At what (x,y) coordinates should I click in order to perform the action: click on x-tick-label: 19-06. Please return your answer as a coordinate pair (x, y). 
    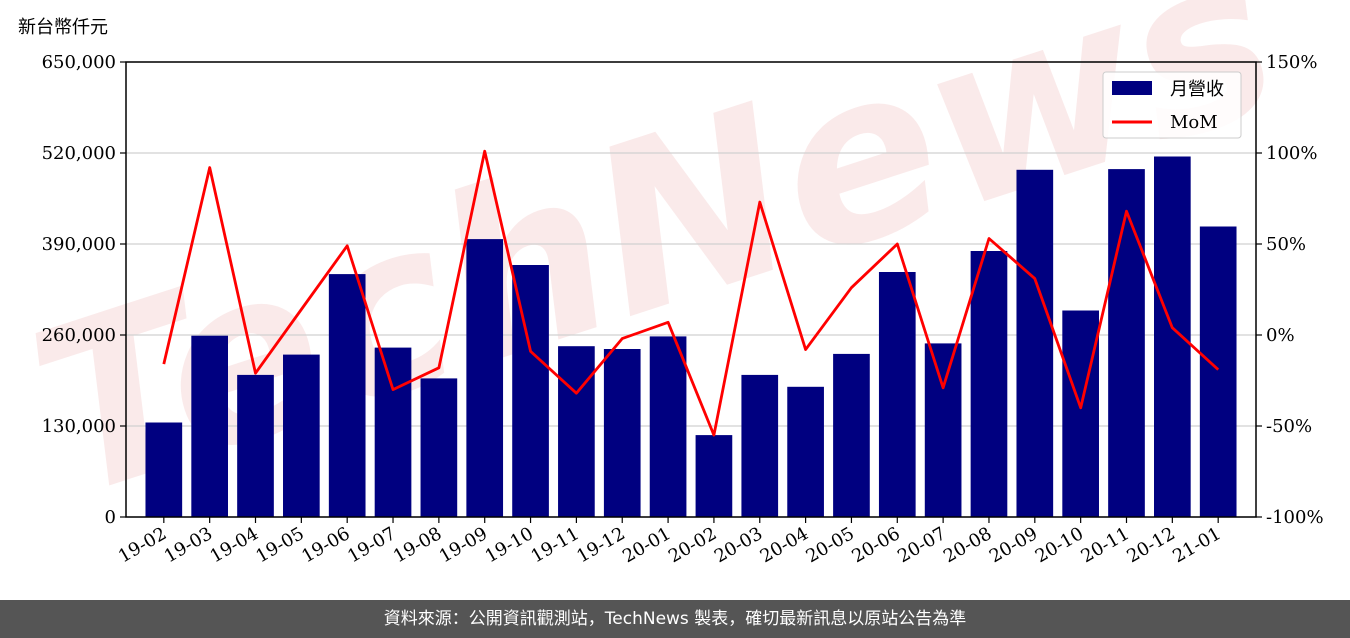
    Looking at the image, I should click on (325, 545).